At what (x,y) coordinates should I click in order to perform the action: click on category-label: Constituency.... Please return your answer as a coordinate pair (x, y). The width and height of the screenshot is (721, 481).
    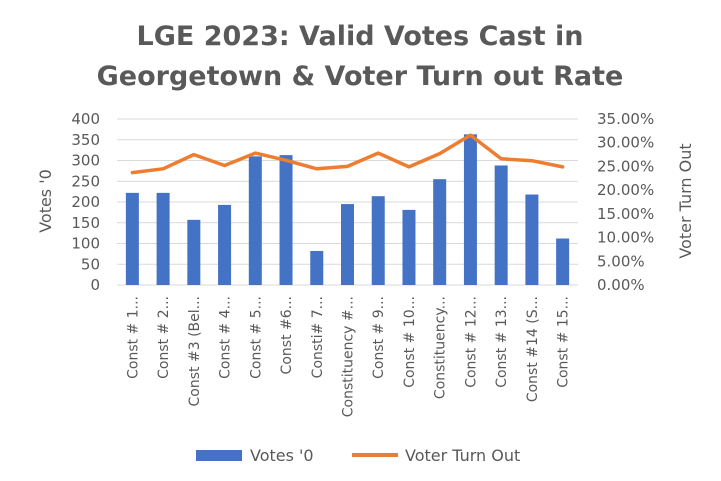
    Looking at the image, I should click on (441, 347).